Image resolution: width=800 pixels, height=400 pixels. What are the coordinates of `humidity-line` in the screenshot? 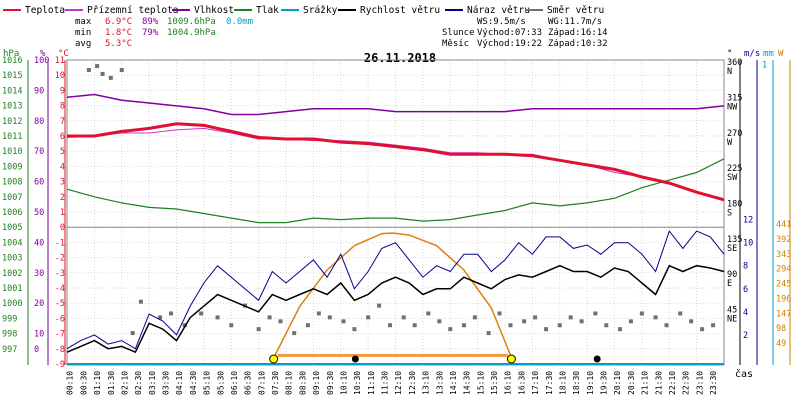 It's located at (395, 104).